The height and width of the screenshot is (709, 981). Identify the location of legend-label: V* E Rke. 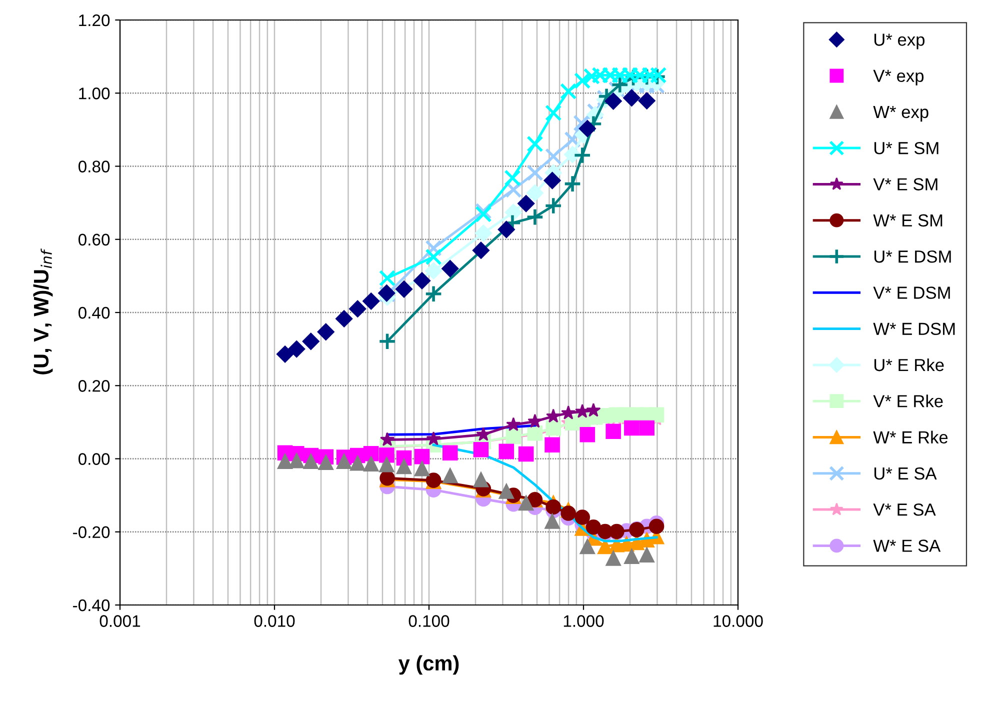
(908, 401).